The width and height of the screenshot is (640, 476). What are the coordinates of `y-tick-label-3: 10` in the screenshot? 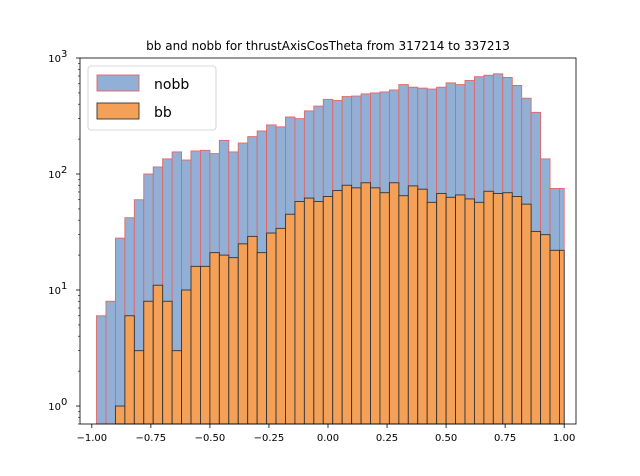 It's located at (54, 59).